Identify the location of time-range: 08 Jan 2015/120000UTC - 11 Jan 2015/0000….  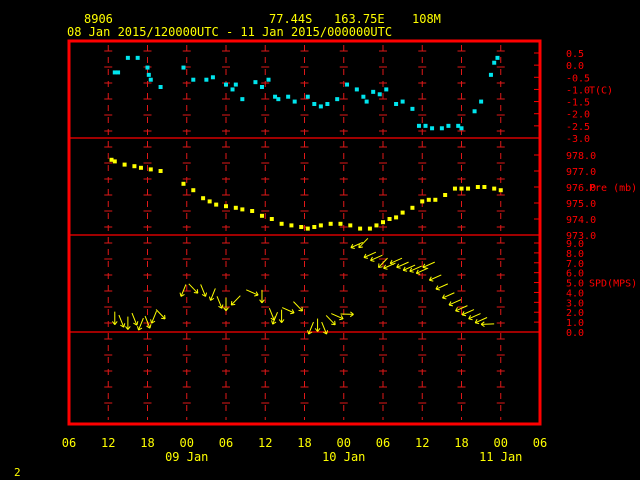
(229, 32).